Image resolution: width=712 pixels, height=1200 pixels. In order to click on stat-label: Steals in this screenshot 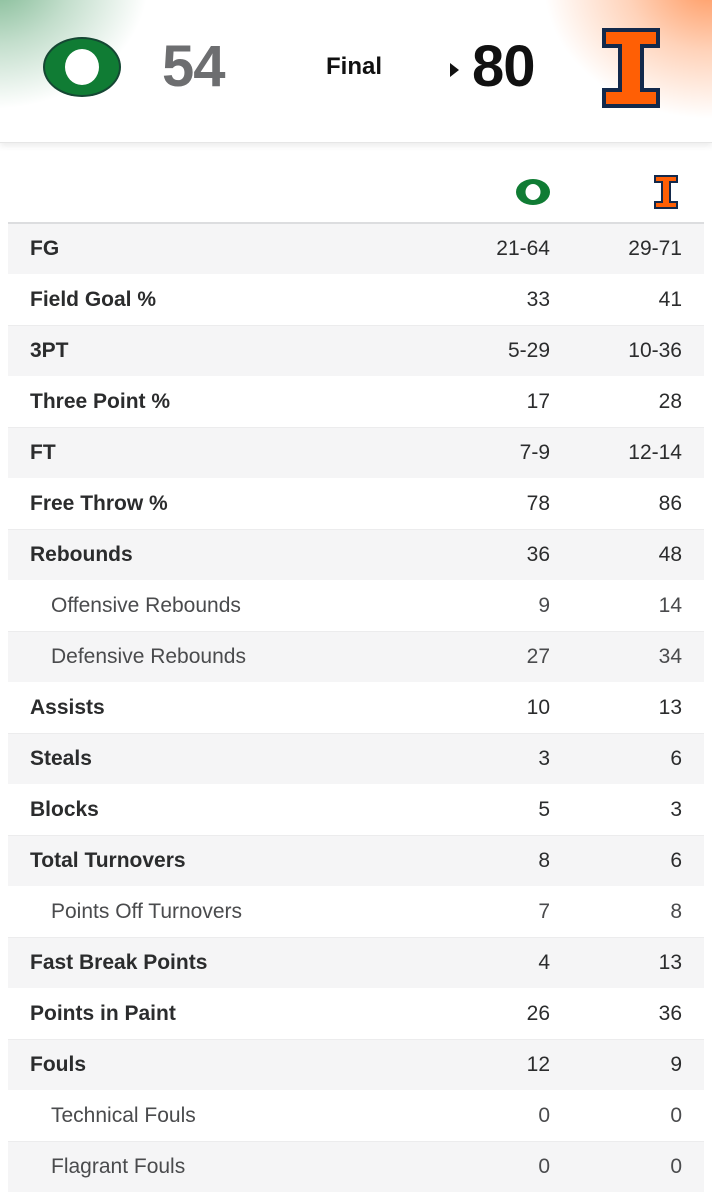, I will do `click(61, 758)`.